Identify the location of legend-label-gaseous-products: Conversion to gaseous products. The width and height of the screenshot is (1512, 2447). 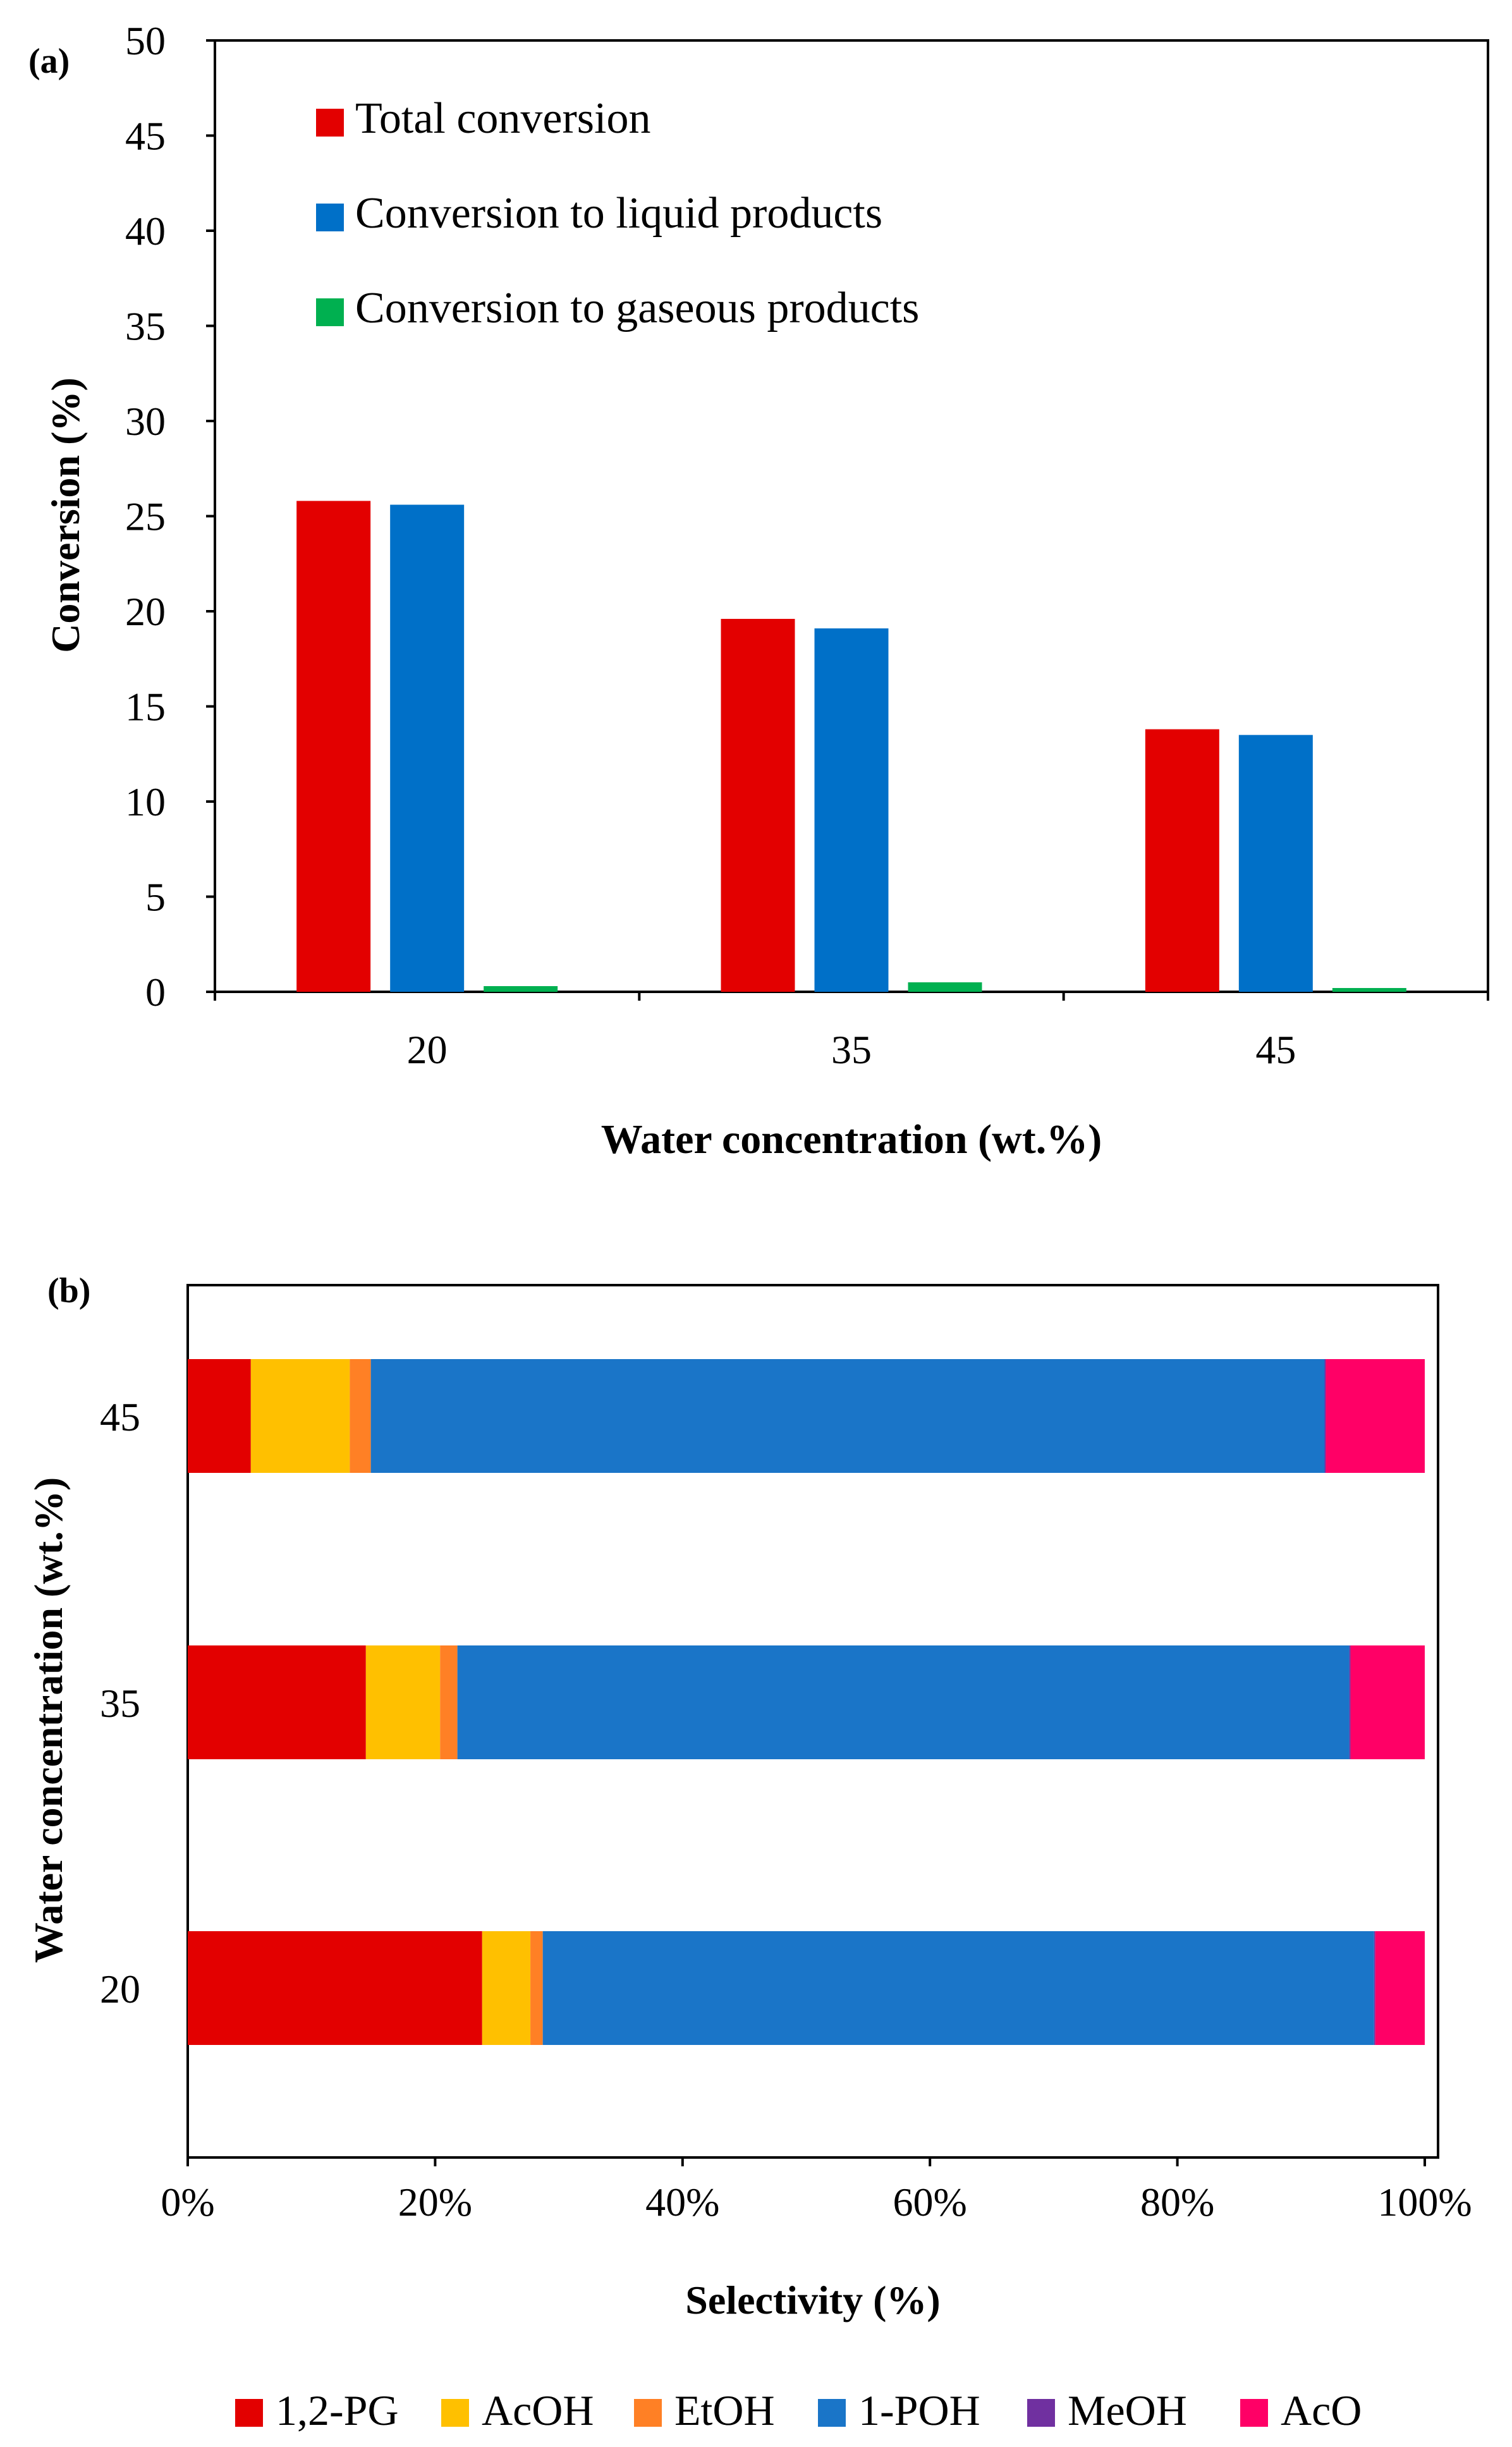
(637, 308).